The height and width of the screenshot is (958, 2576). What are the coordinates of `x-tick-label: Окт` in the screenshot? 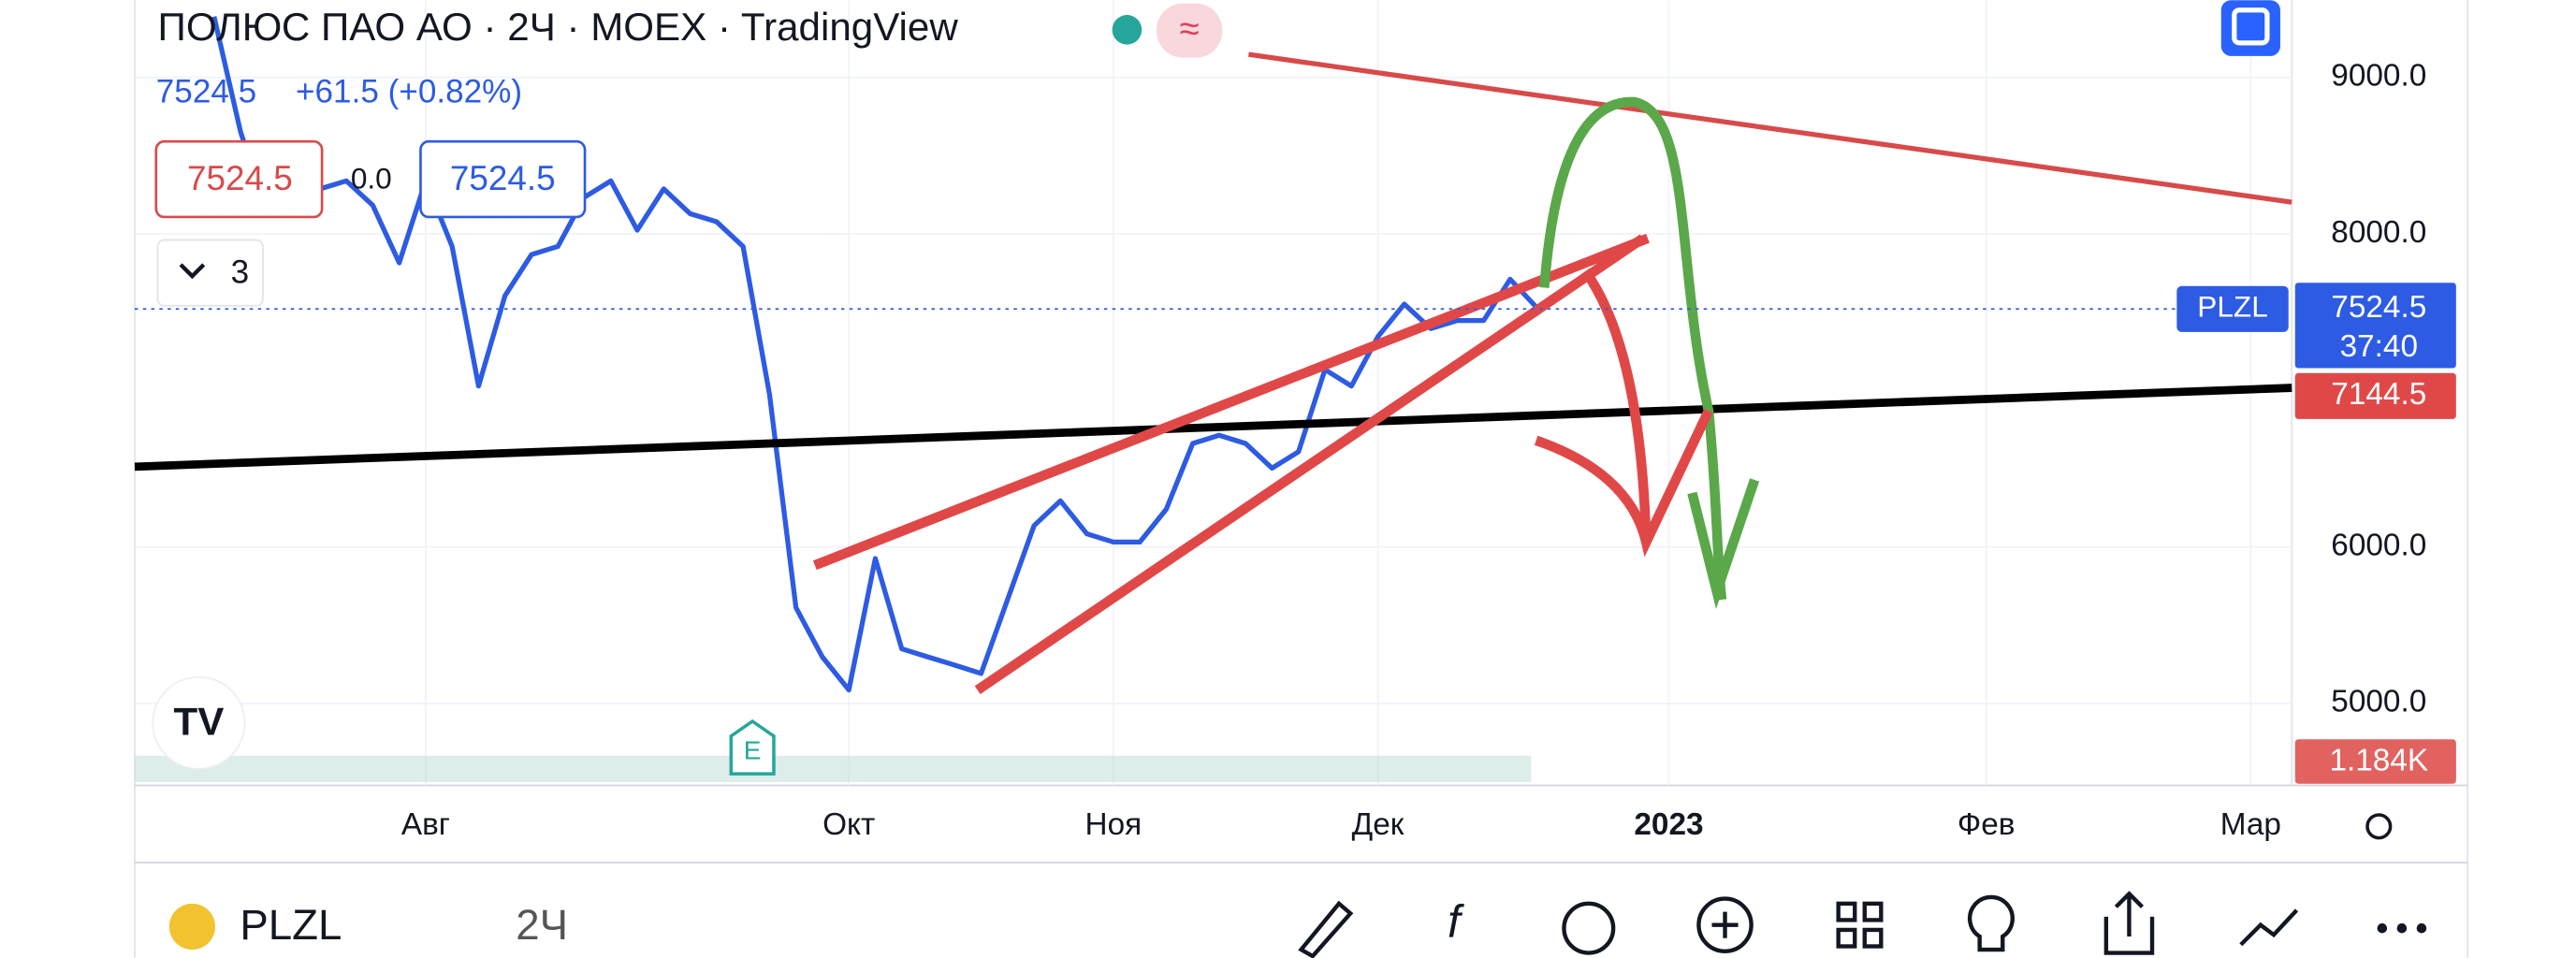 It's located at (848, 824).